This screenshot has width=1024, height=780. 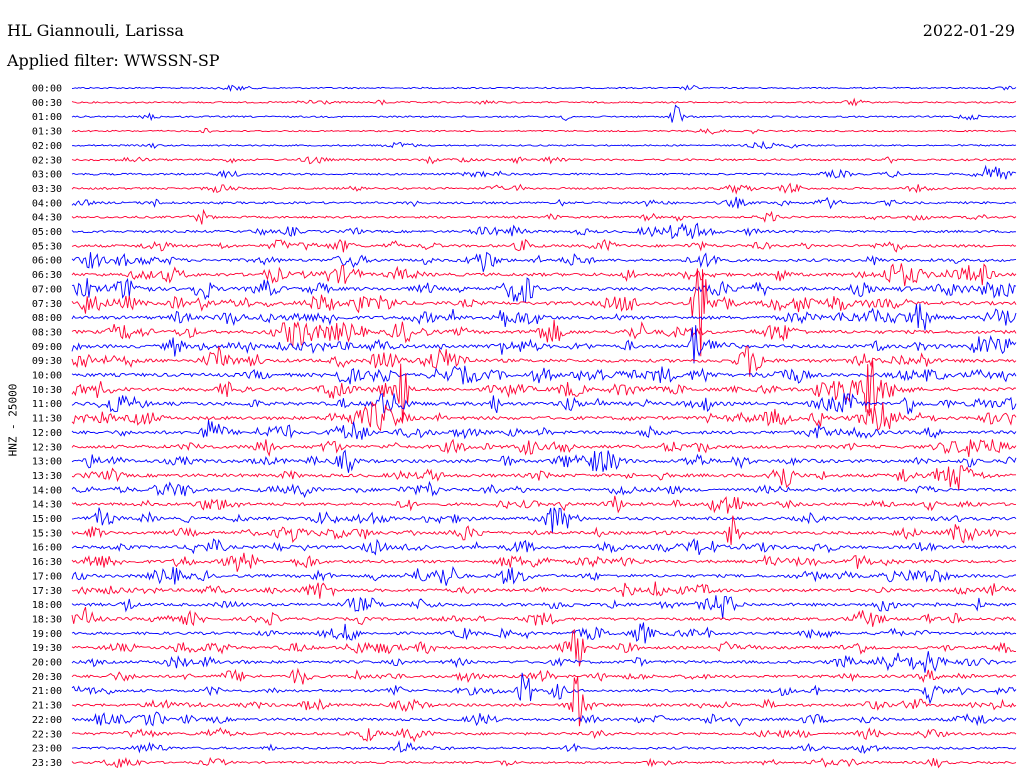 I want to click on row-time-label: 12:30, so click(x=47, y=447).